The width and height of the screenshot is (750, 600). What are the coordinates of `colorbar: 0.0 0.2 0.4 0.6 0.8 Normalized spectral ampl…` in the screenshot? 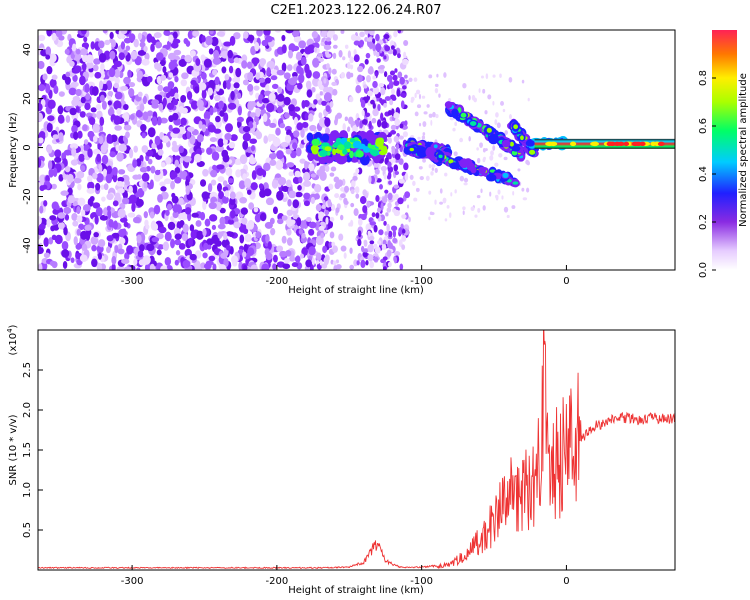 It's located at (723, 154).